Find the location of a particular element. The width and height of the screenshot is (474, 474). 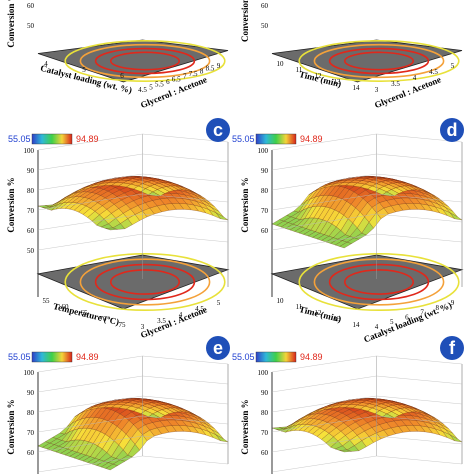

z-tick-label: 50 is located at coordinates (31, 251).